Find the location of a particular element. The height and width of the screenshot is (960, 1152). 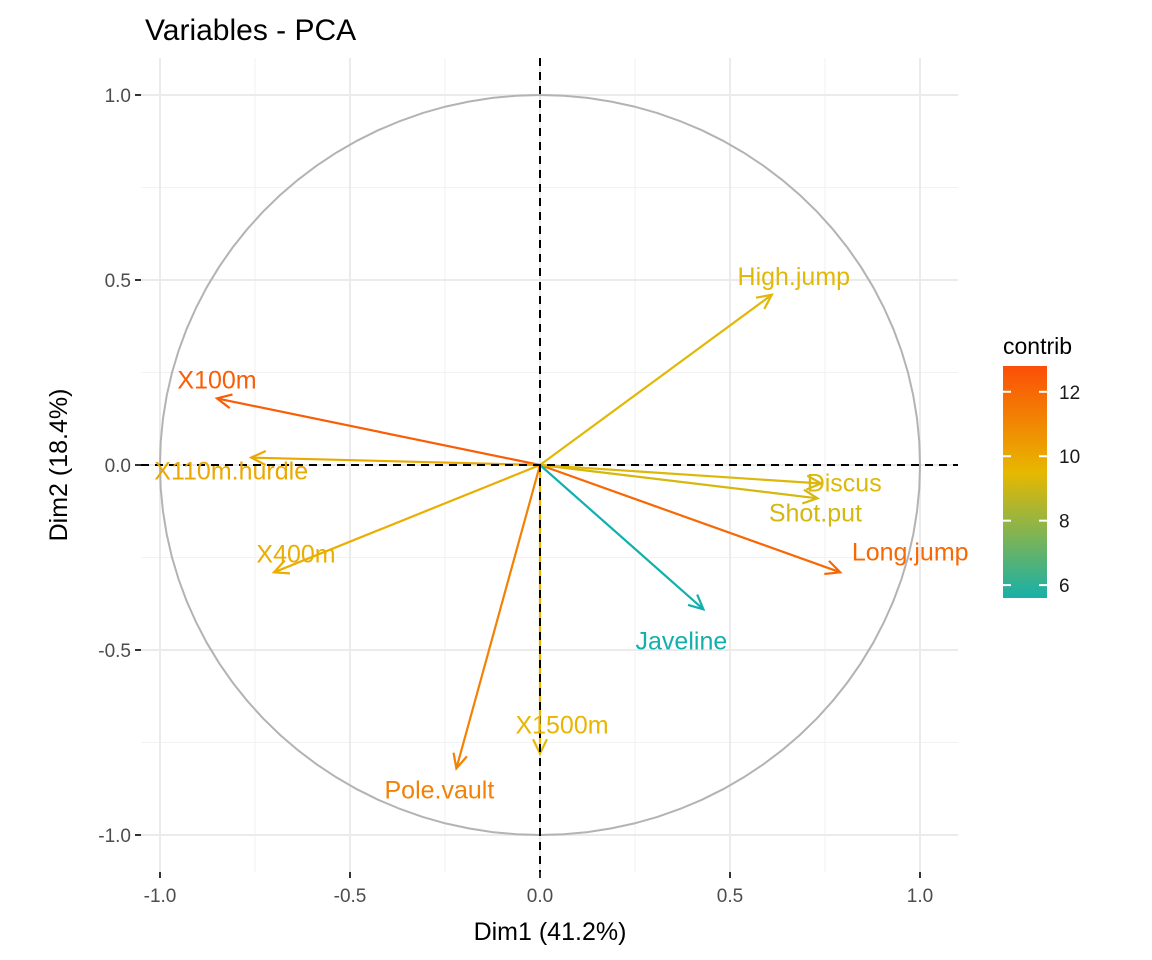

variable-arrow-pole.vault is located at coordinates (497, 617).